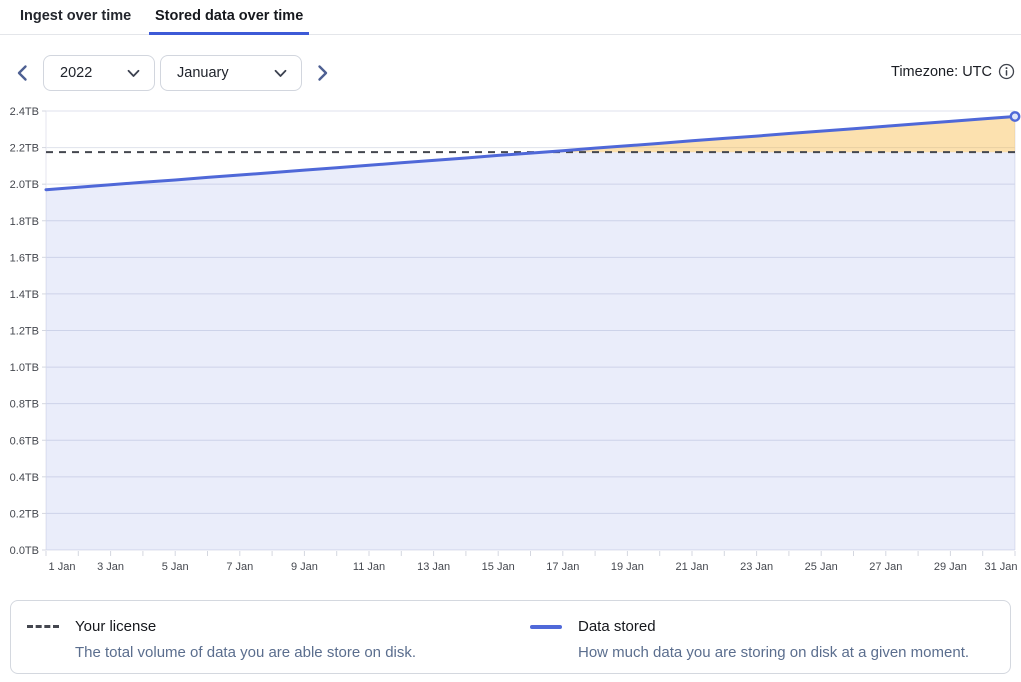 The image size is (1021, 682). What do you see at coordinates (175, 567) in the screenshot?
I see `svg-text: 5 Jan` at bounding box center [175, 567].